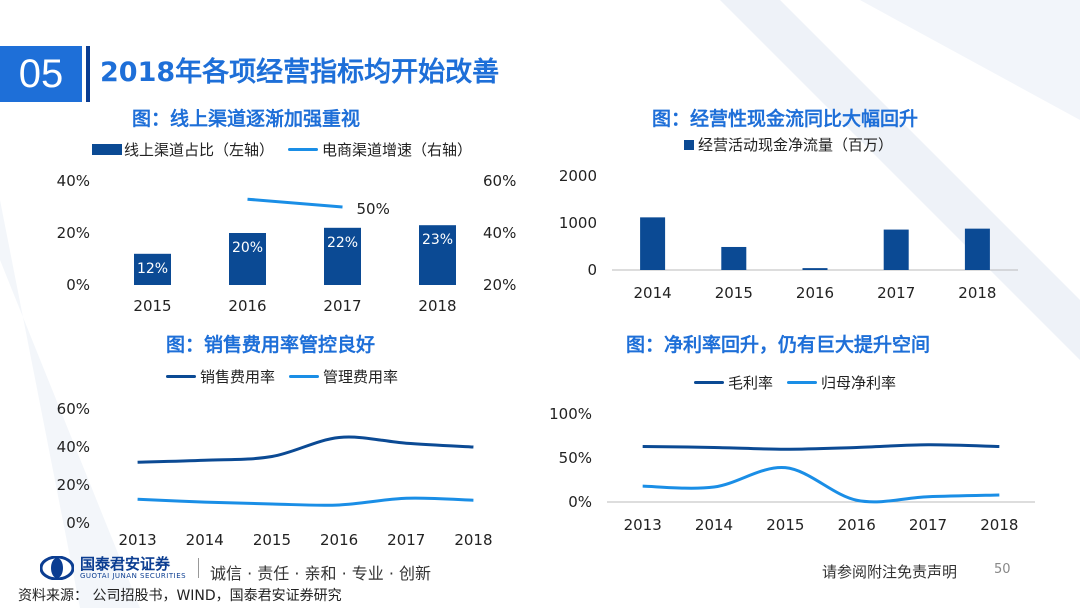 The image size is (1080, 608). What do you see at coordinates (73, 409) in the screenshot?
I see `y-tick: 60%` at bounding box center [73, 409].